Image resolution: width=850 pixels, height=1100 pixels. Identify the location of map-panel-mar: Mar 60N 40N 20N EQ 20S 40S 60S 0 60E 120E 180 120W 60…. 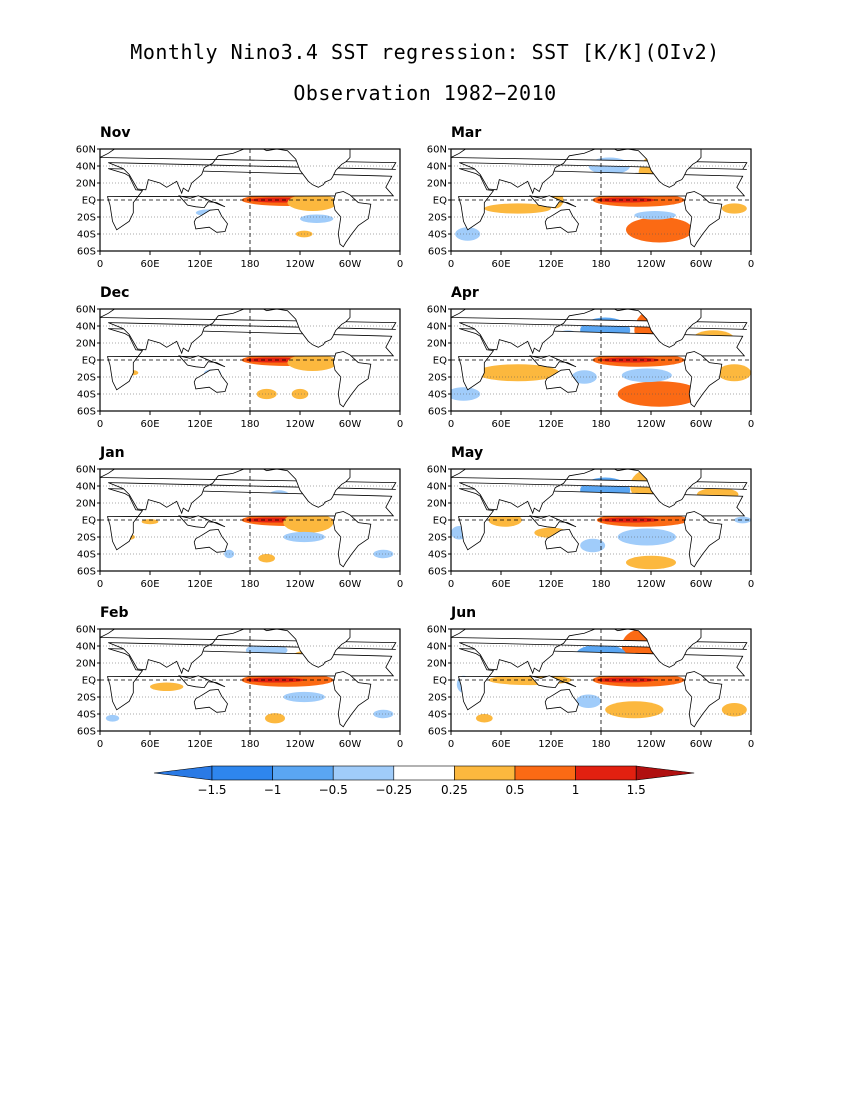
(585, 204).